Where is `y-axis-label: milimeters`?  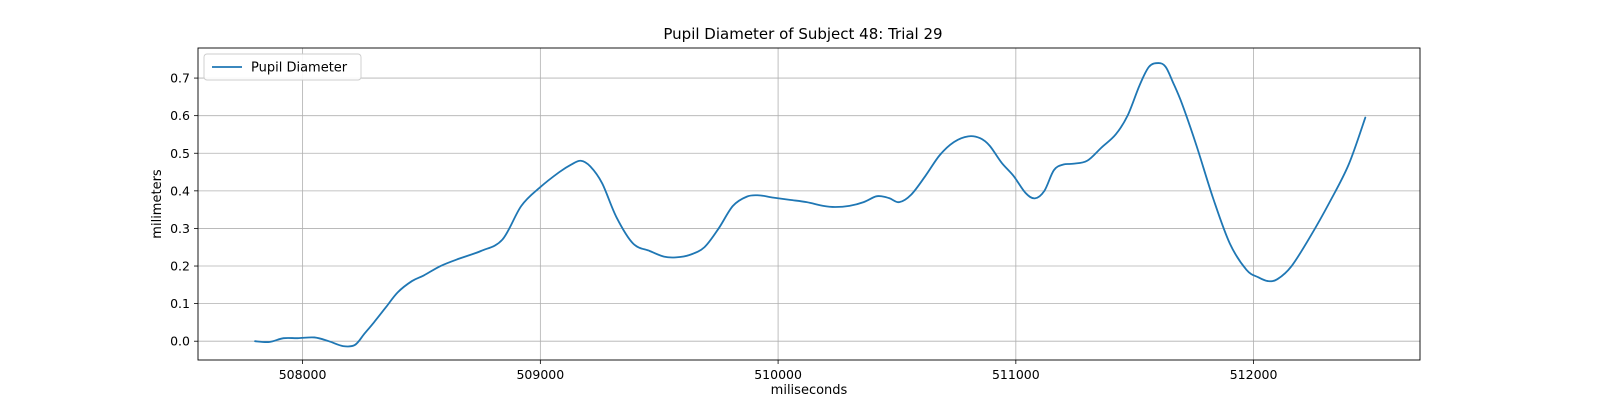
y-axis-label: milimeters is located at coordinates (157, 204).